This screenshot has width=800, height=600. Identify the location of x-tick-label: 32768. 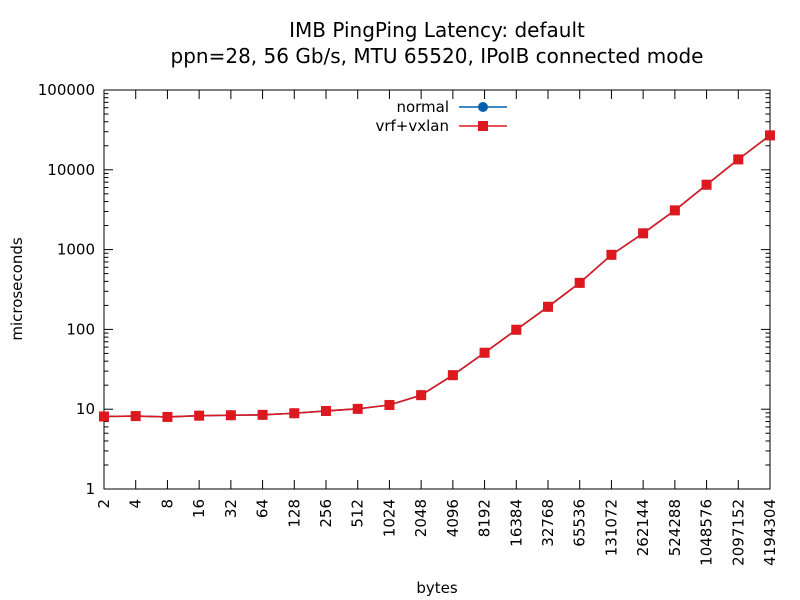
(548, 523).